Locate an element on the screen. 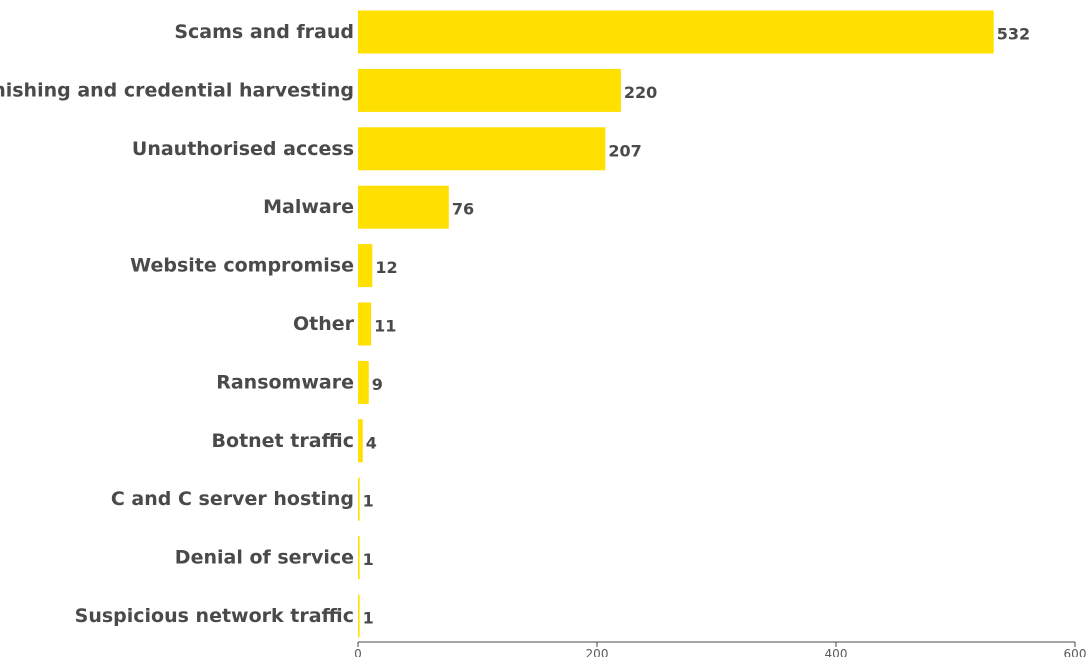 The height and width of the screenshot is (661, 1090). category-label-scams-and-fraud: Scams and fraud is located at coordinates (264, 32).